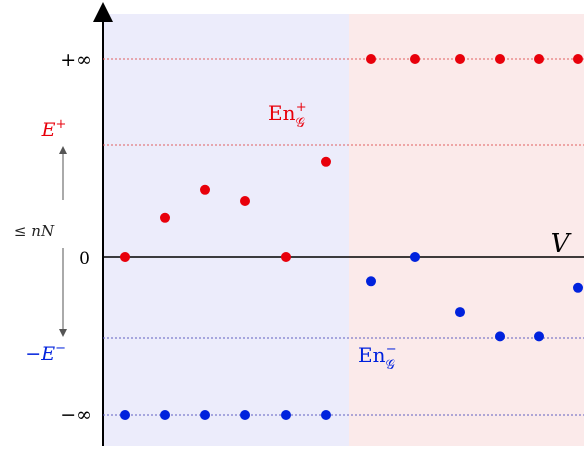 The image size is (584, 451). What do you see at coordinates (389, 365) in the screenshot?
I see `en-minus-sub: 𝒢` at bounding box center [389, 365].